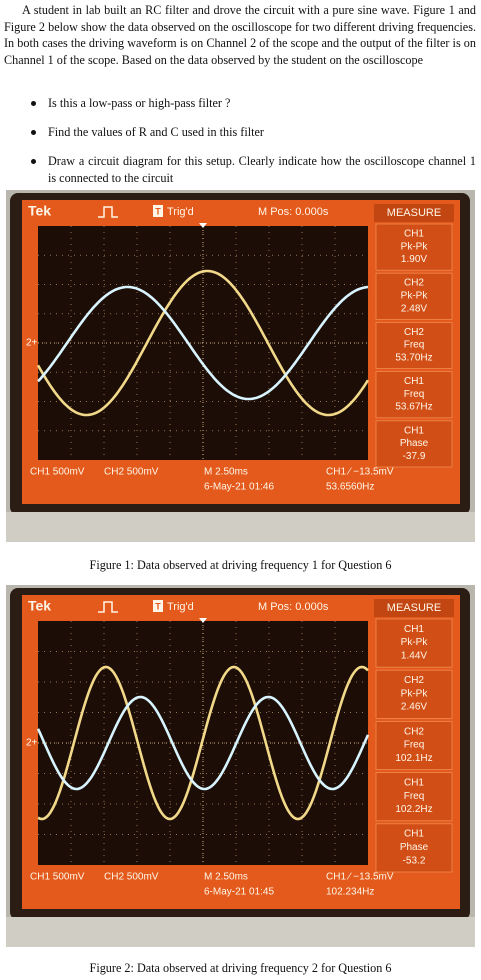 Image resolution: width=481 pixels, height=980 pixels. Describe the element at coordinates (239, 487) in the screenshot. I see `date-time: 6-May-21 01:46` at that location.